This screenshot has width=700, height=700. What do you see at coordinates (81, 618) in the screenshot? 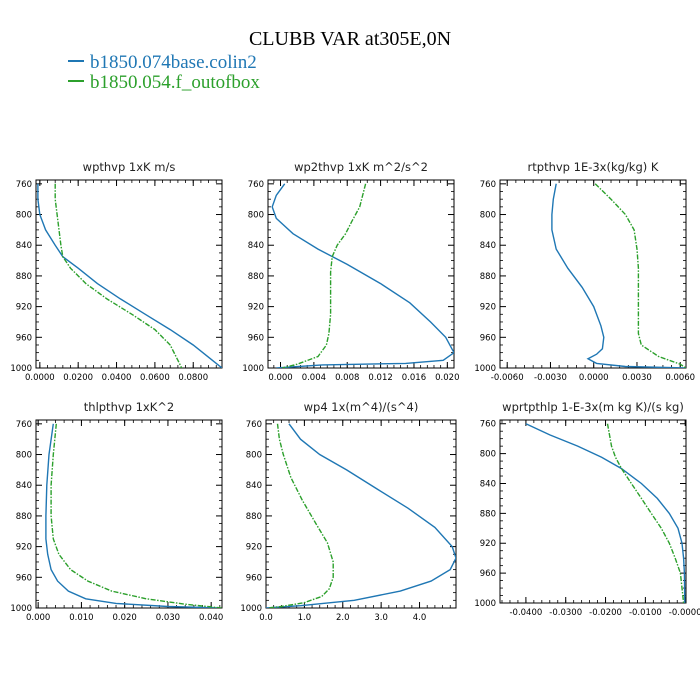
I see `x-tick-label: 0.010` at bounding box center [81, 618].